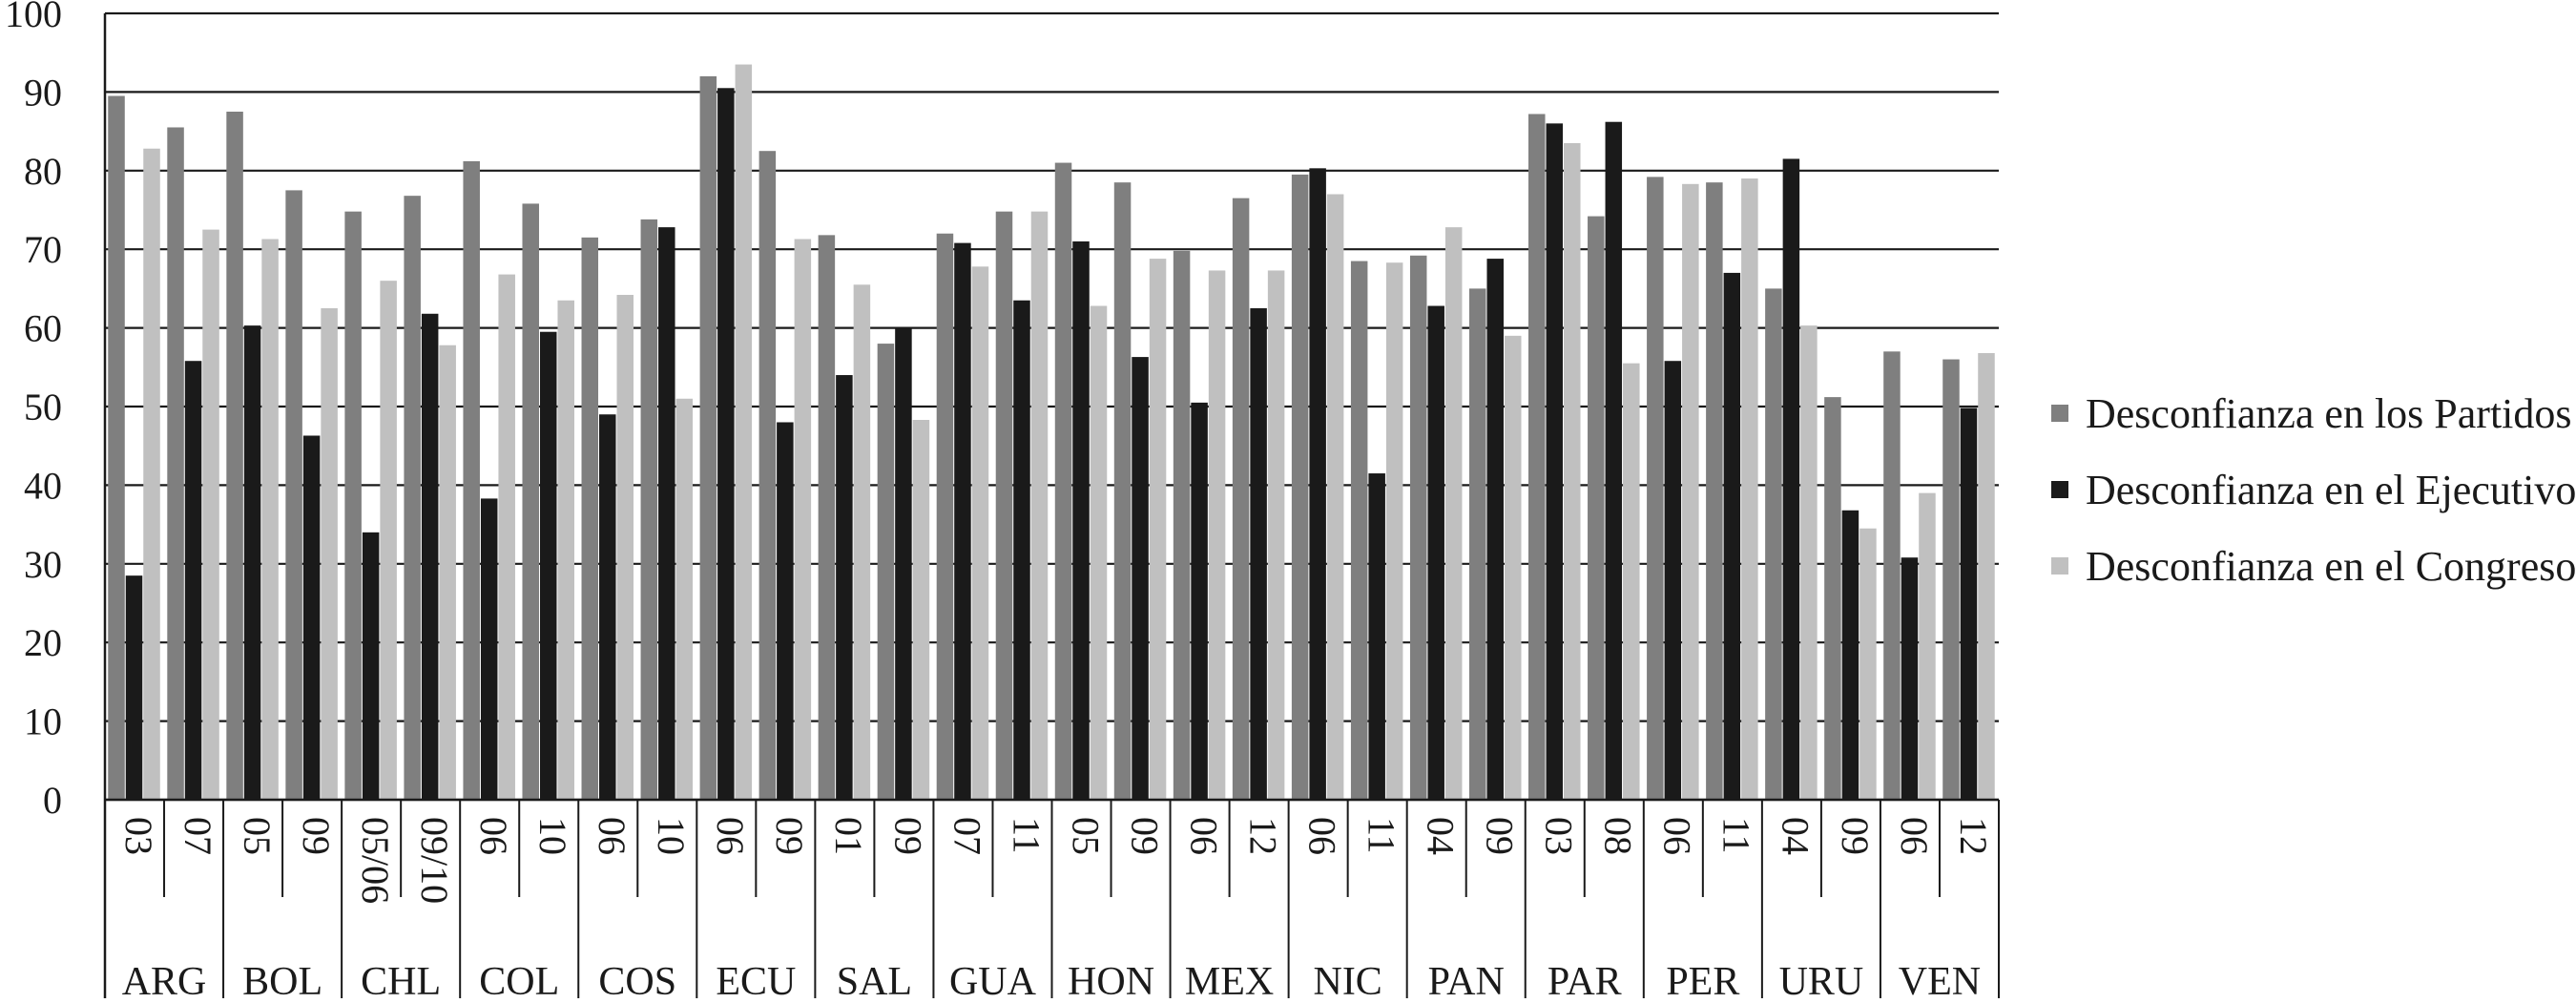 Image resolution: width=2576 pixels, height=1003 pixels. What do you see at coordinates (43, 642) in the screenshot?
I see `y-tick-label: 20` at bounding box center [43, 642].